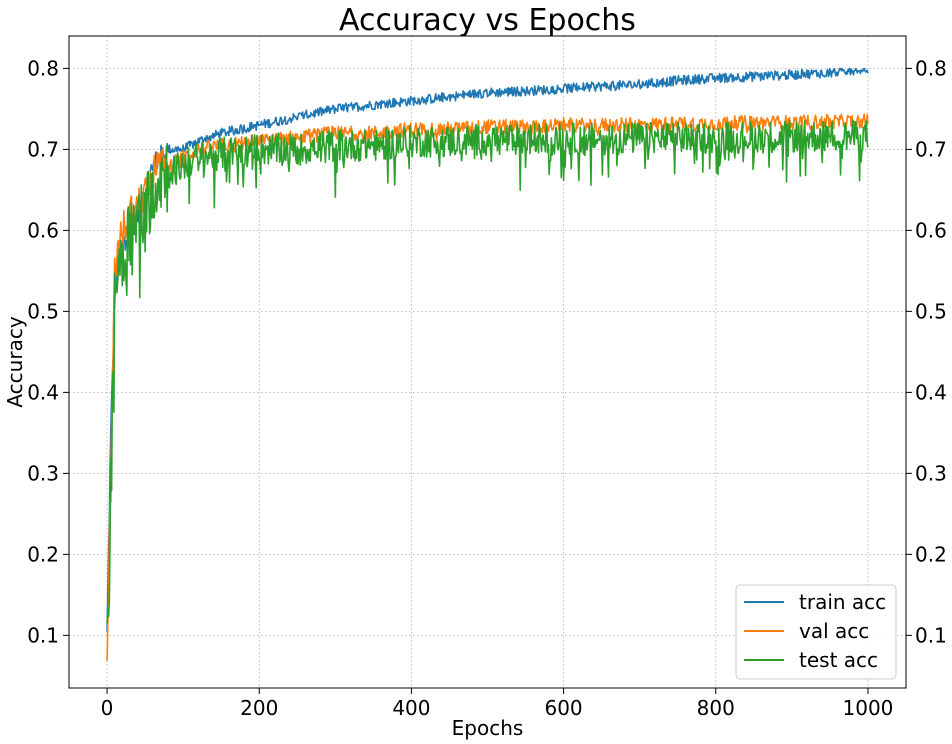 The height and width of the screenshot is (744, 952). Describe the element at coordinates (834, 631) in the screenshot. I see `legend-label: val acc` at that location.